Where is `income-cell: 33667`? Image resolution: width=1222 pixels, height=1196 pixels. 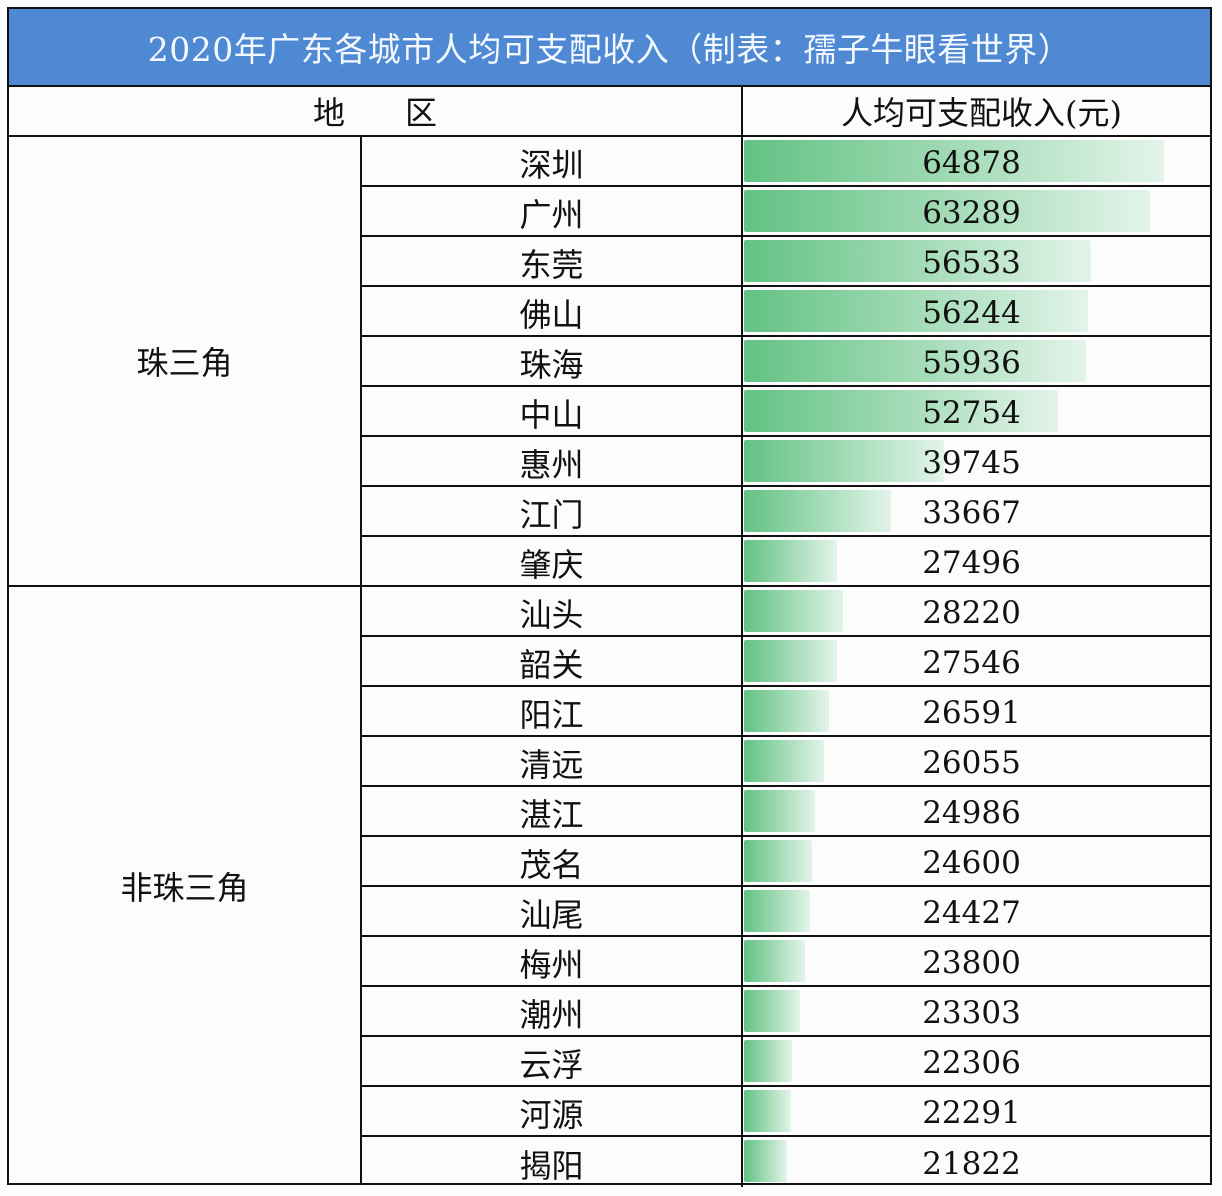
income-cell: 33667 is located at coordinates (976, 511).